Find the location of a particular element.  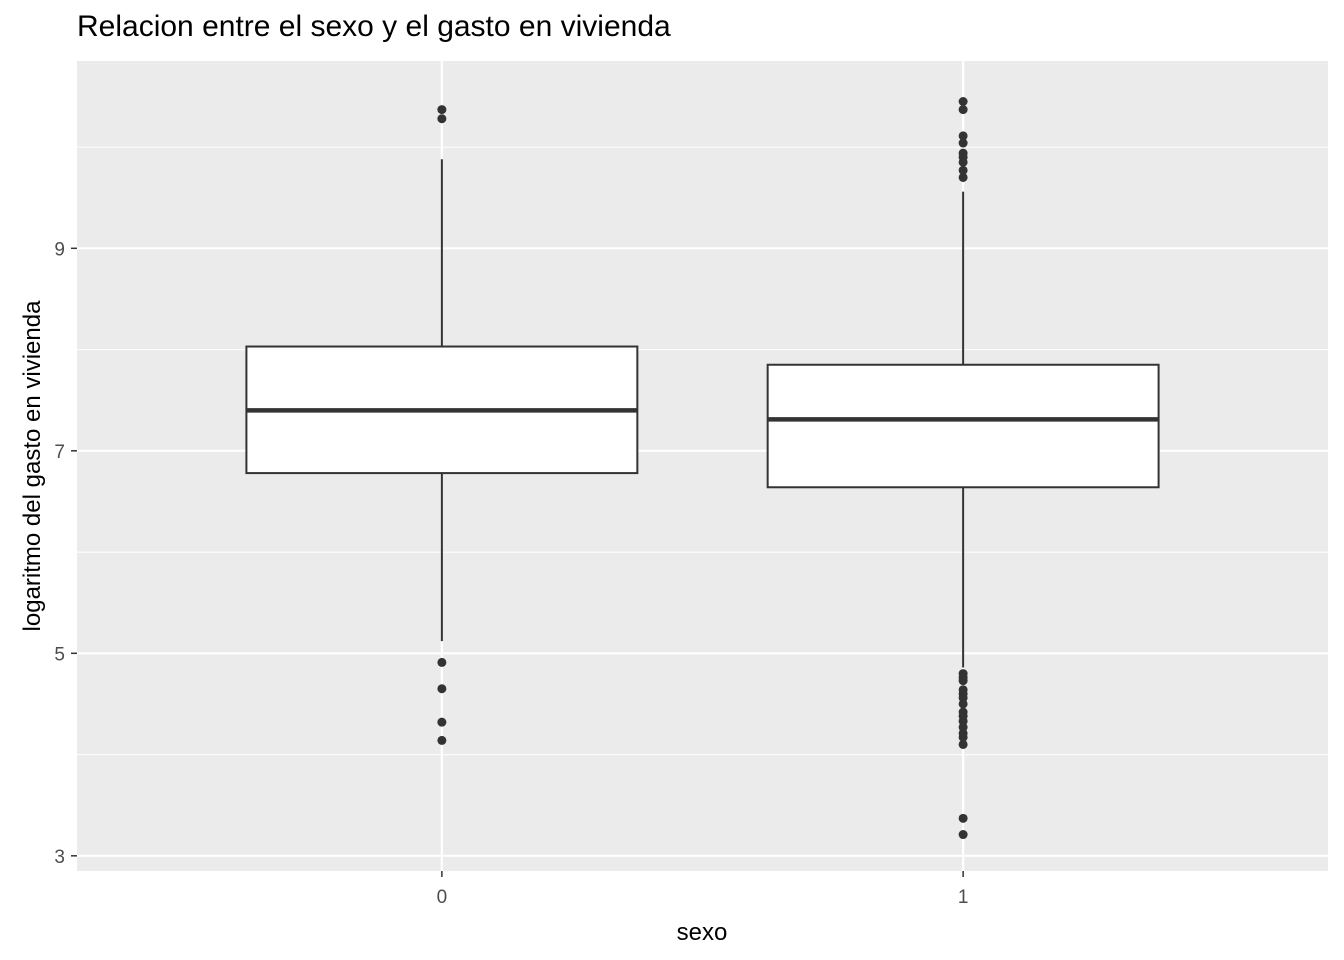

x-tick-label: 1 is located at coordinates (963, 897).